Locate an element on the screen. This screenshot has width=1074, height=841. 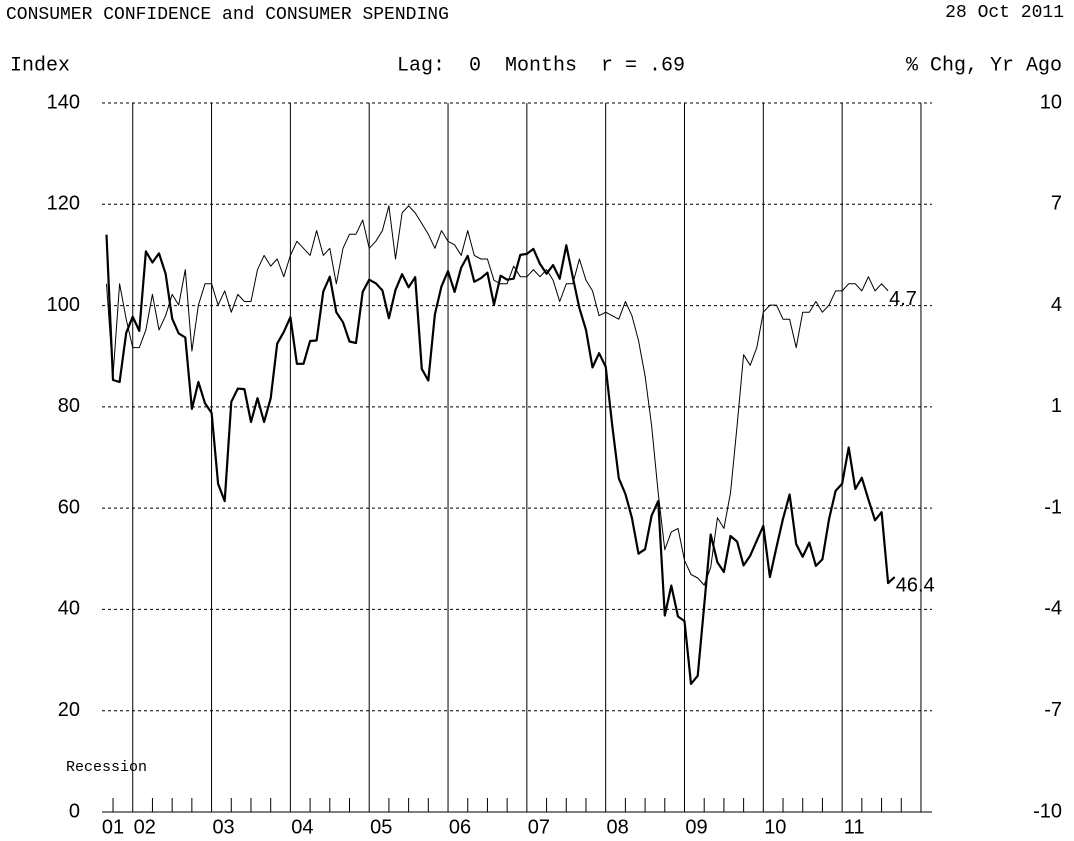
annotation: Recession is located at coordinates (106, 767).